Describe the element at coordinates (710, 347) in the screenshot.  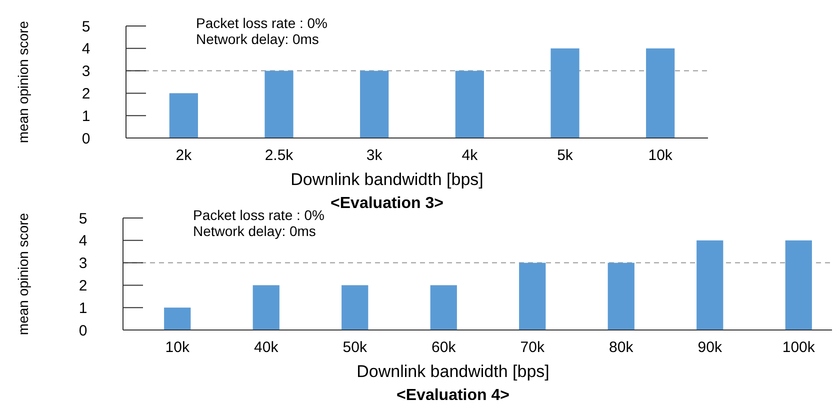
I see `x-tick-label: 90k` at that location.